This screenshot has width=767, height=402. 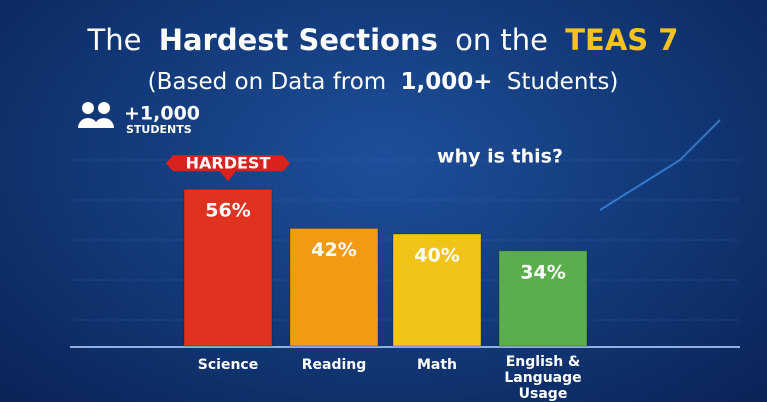 I want to click on highlight-tag, so click(x=228, y=168).